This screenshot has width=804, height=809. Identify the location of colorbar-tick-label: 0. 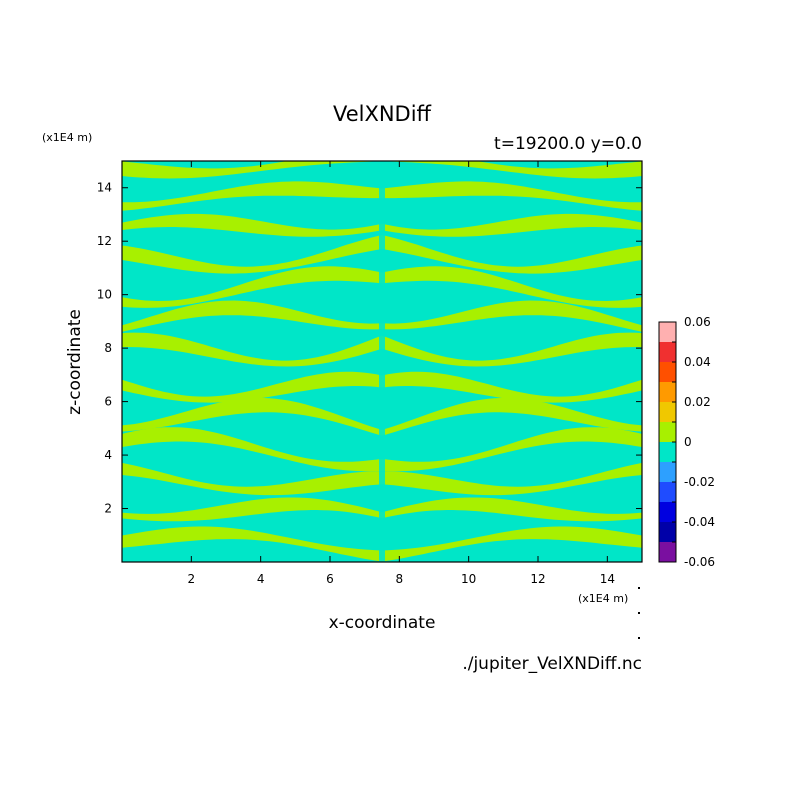
(688, 442).